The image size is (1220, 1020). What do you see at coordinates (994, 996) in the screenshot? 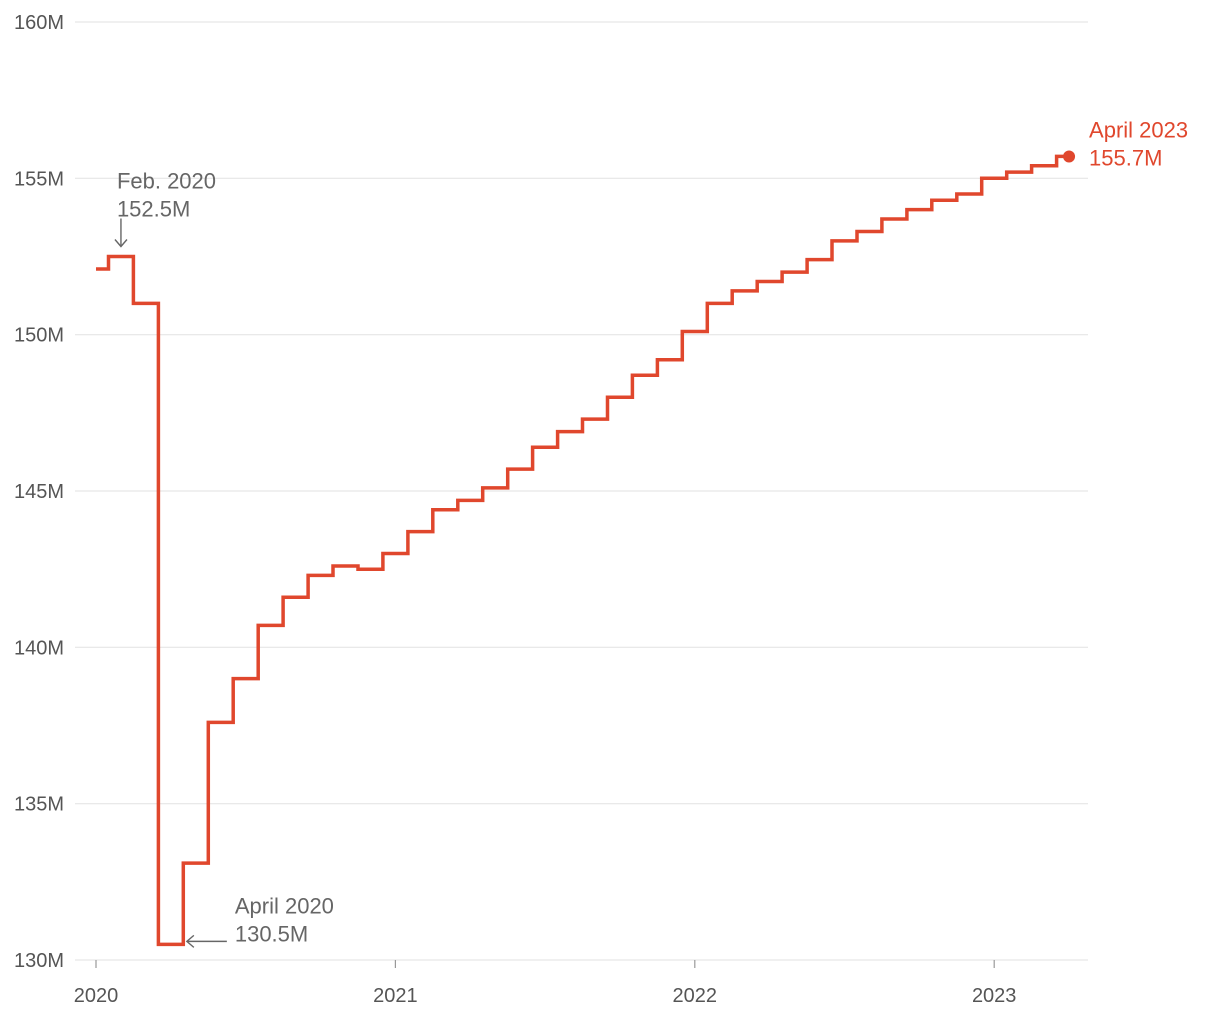
I see `x-tick-label: 2023` at bounding box center [994, 996].